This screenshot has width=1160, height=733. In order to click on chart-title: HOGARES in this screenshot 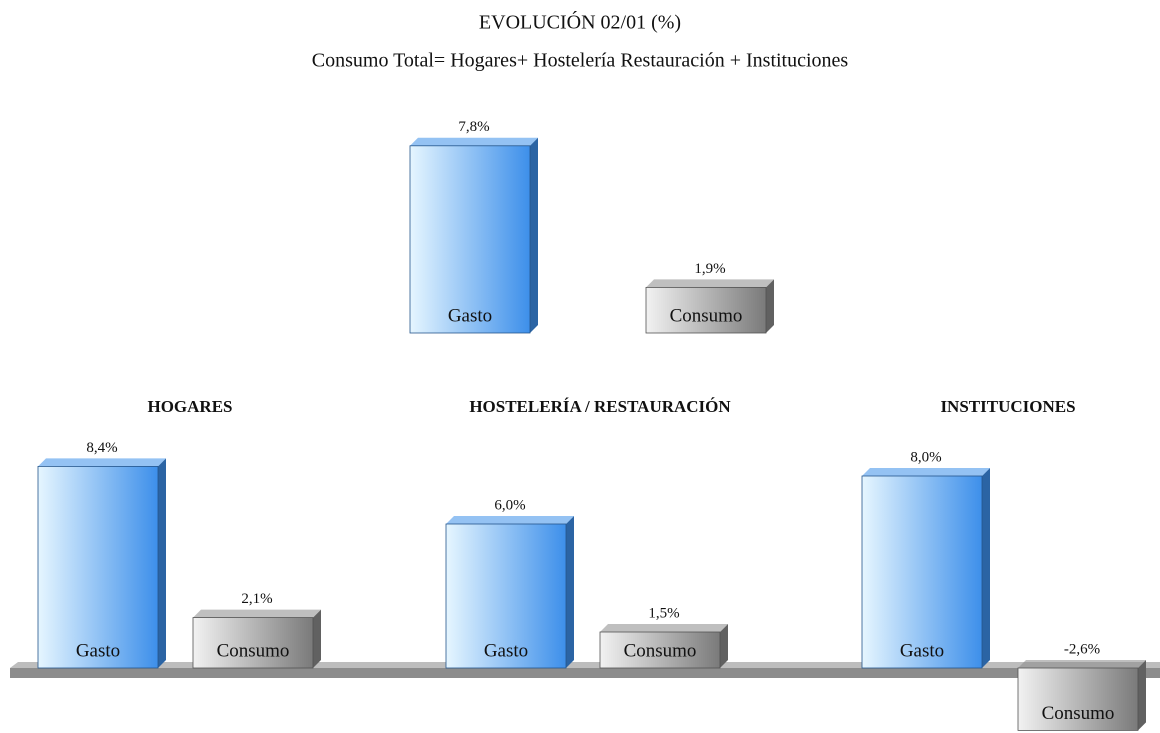, I will do `click(189, 406)`.